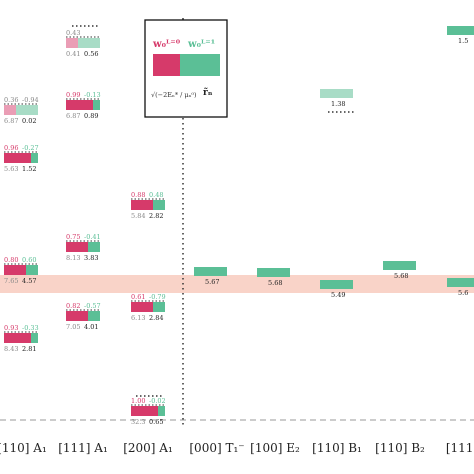 The image size is (474, 474). I want to click on legend-r-label: r̃ₙ, so click(208, 92).